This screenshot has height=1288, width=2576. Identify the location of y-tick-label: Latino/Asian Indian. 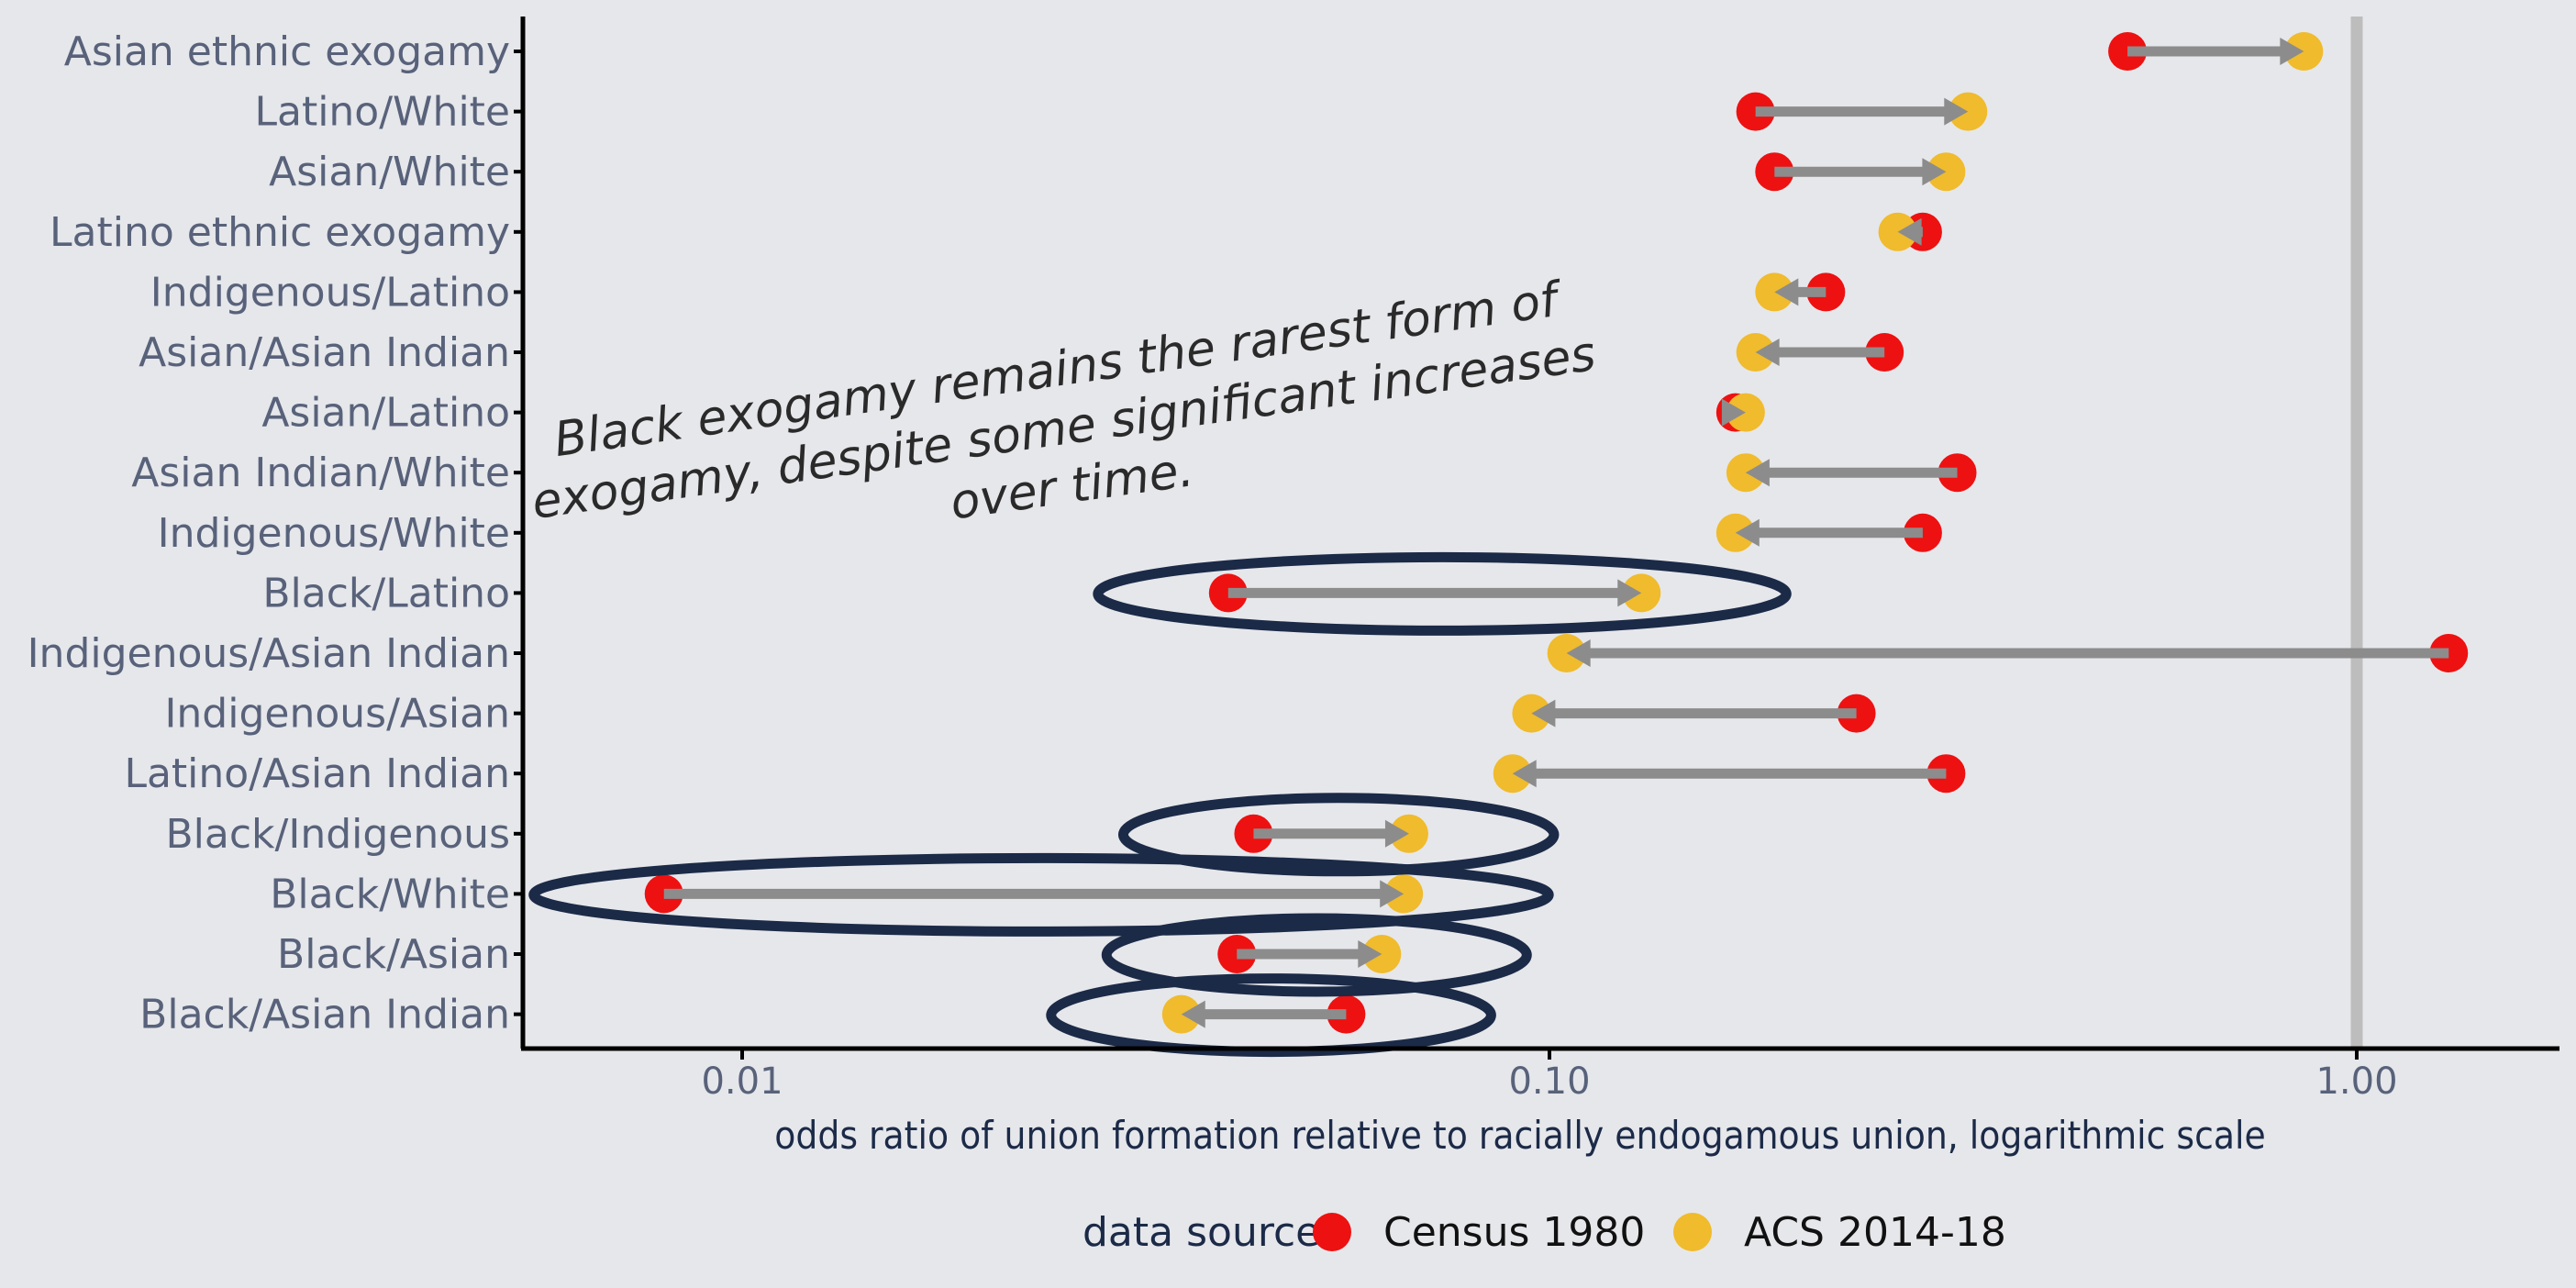
(317, 773).